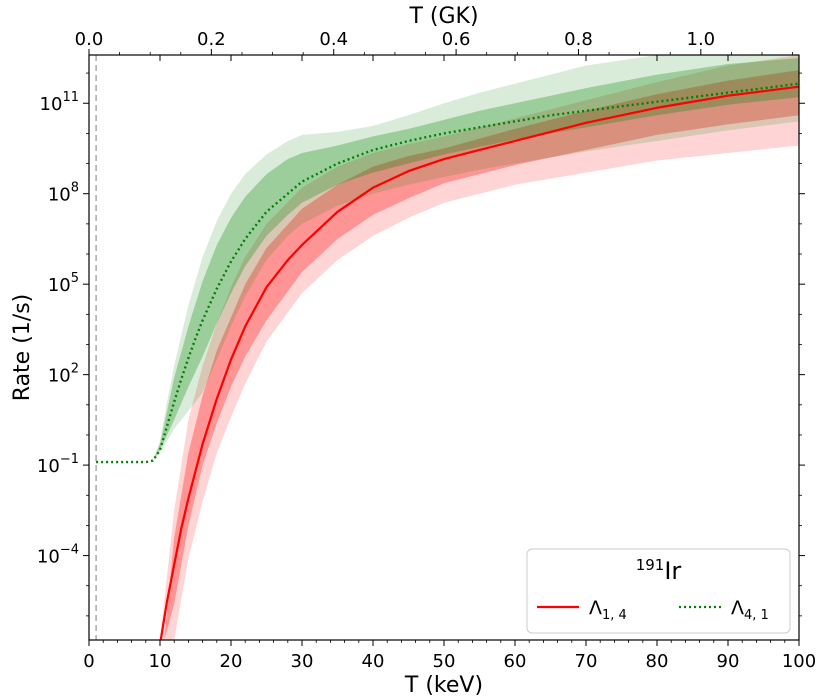  What do you see at coordinates (750, 610) in the screenshot?
I see `legend-label-lambda-4-1: Λ4, 1` at bounding box center [750, 610].